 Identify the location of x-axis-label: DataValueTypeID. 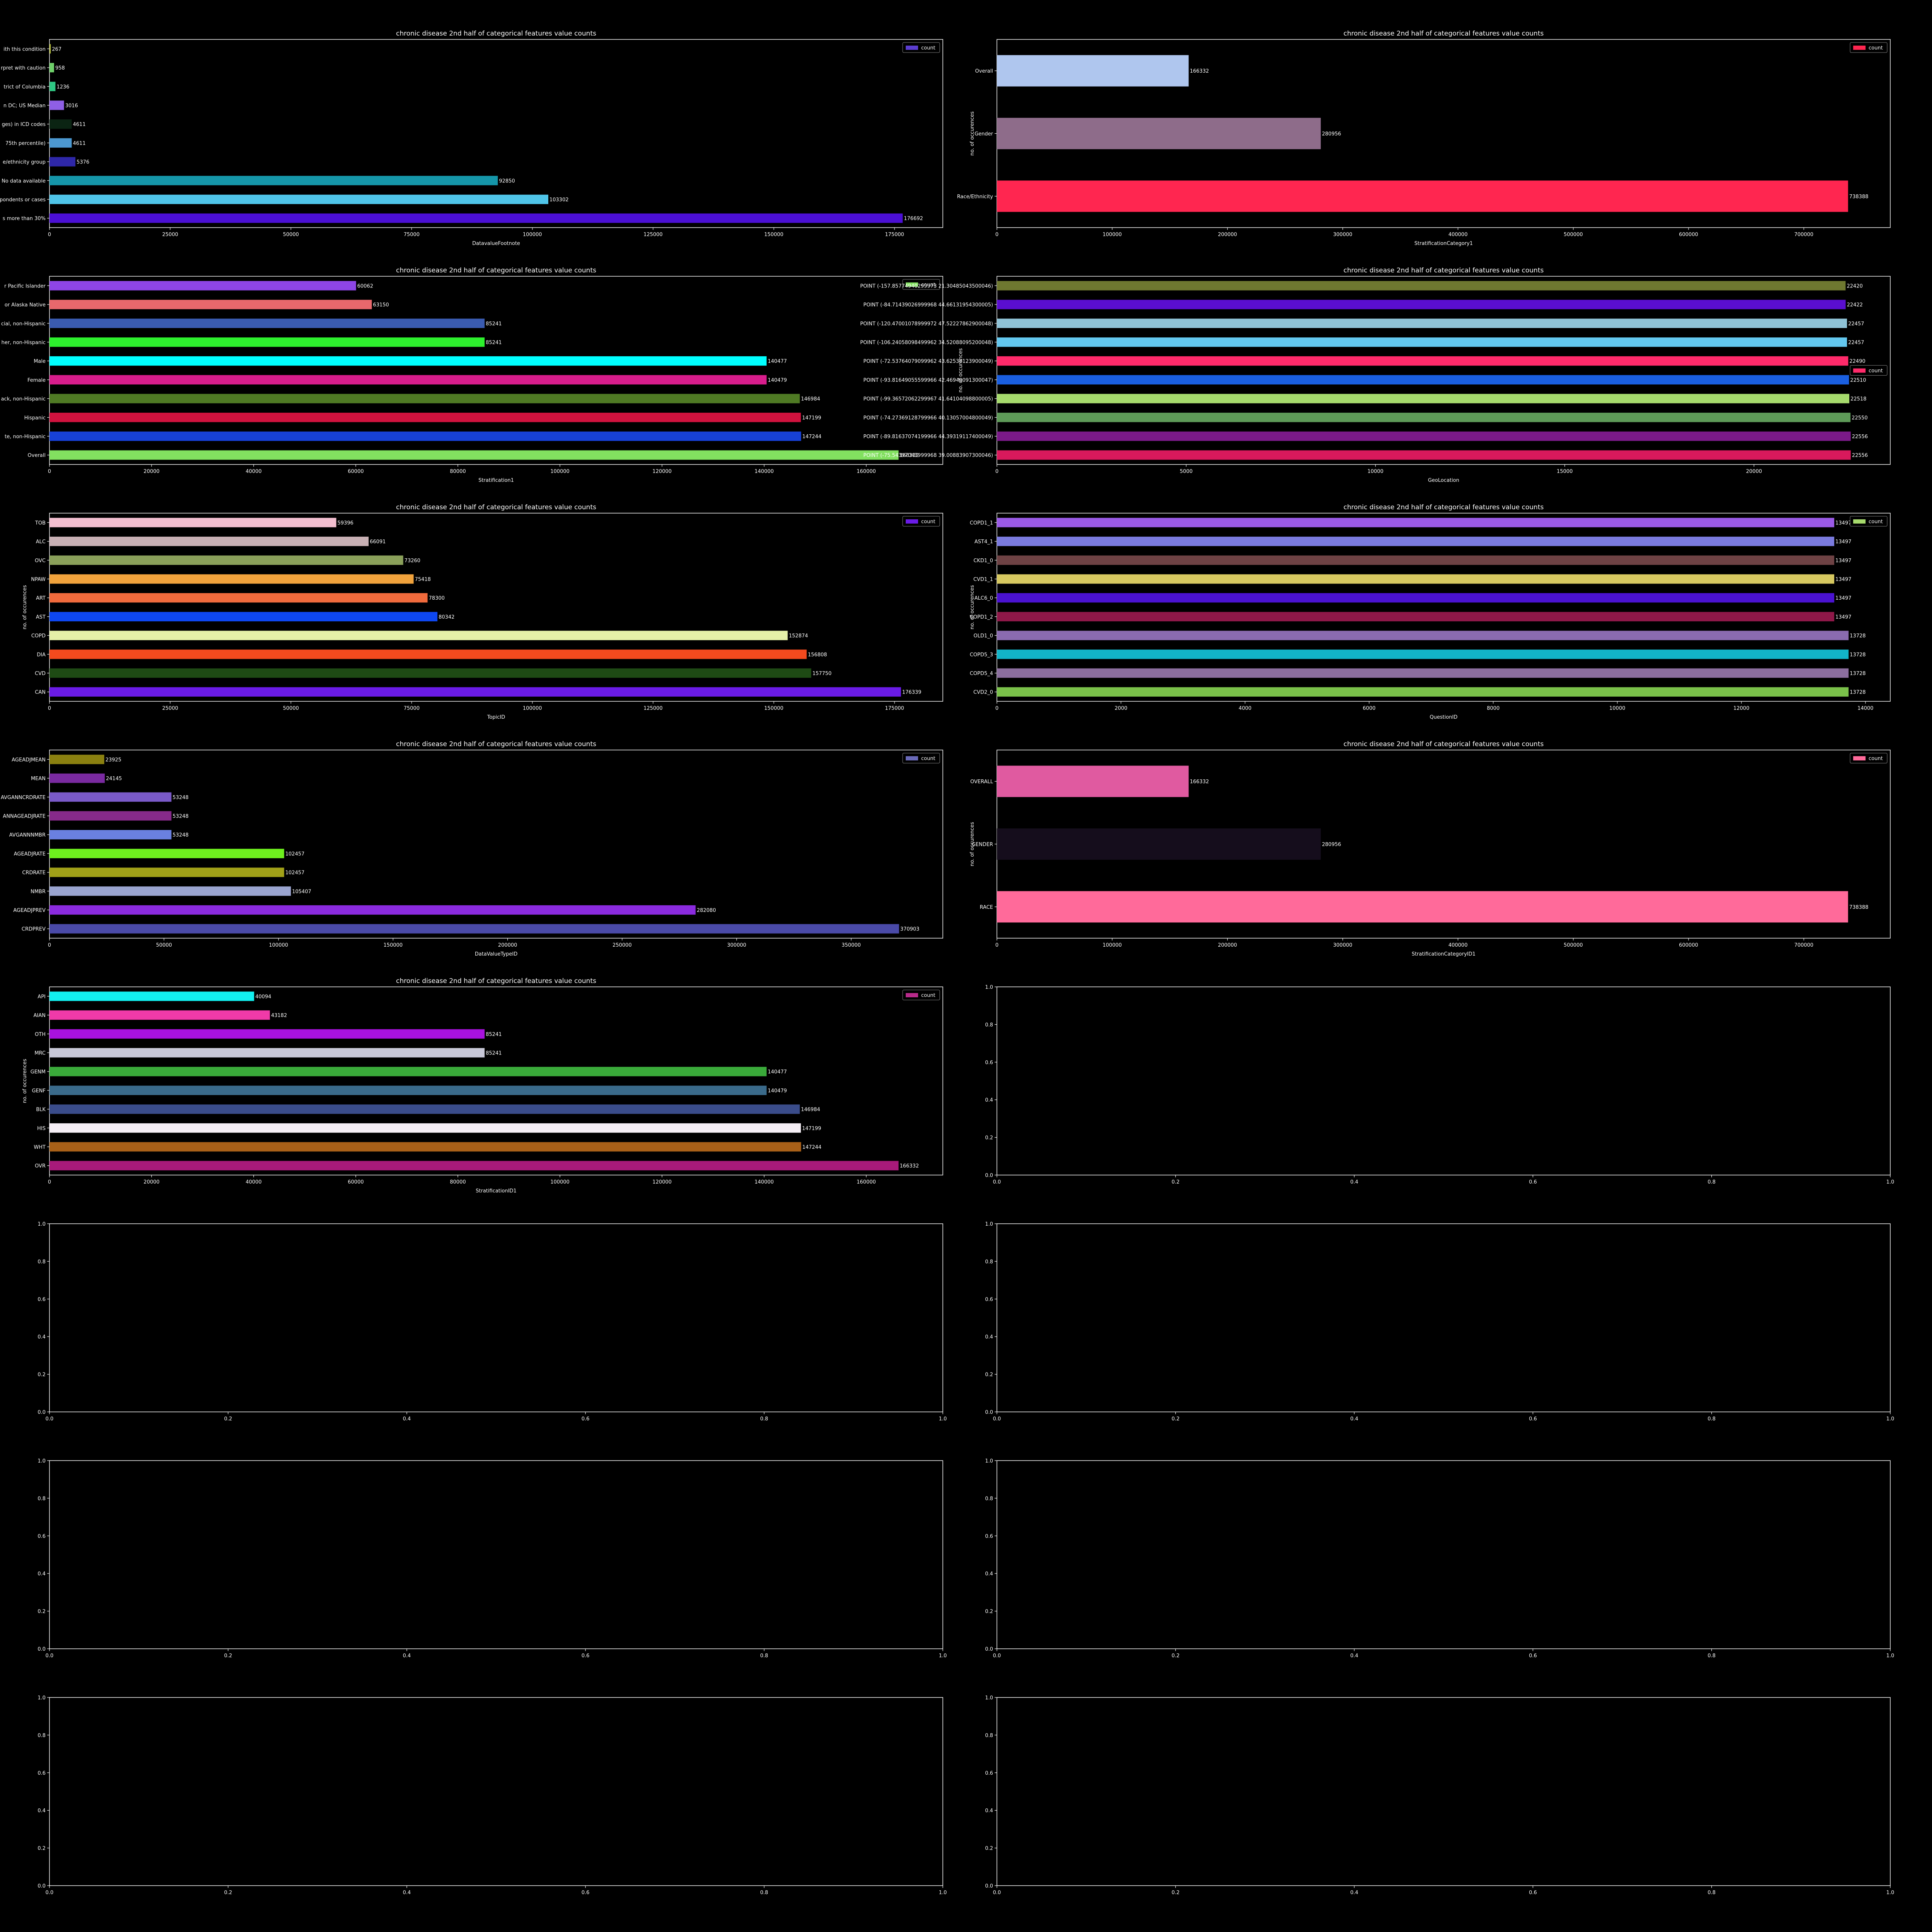
(496, 954).